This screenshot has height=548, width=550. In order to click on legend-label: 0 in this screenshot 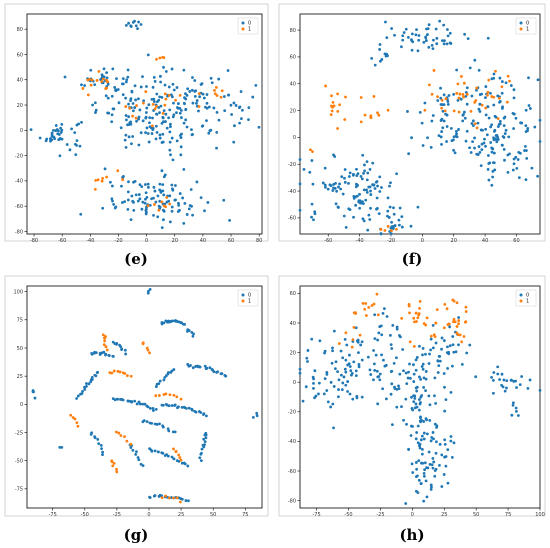, I will do `click(249, 296)`.